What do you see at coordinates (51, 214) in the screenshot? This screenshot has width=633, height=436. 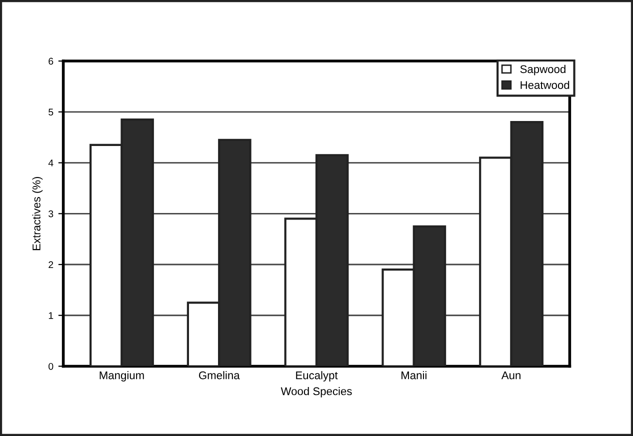 I see `y-tick-label: 3` at bounding box center [51, 214].